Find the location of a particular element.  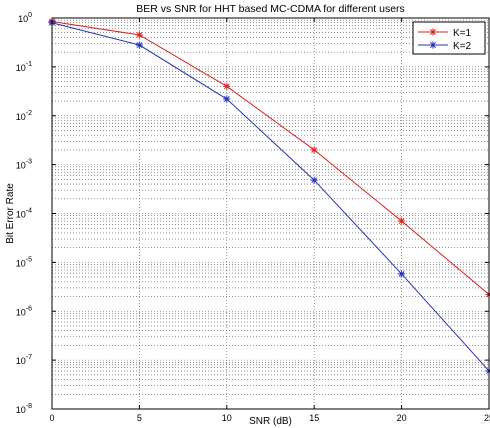

y-tick-label: 10⁰ is located at coordinates (25, 18).